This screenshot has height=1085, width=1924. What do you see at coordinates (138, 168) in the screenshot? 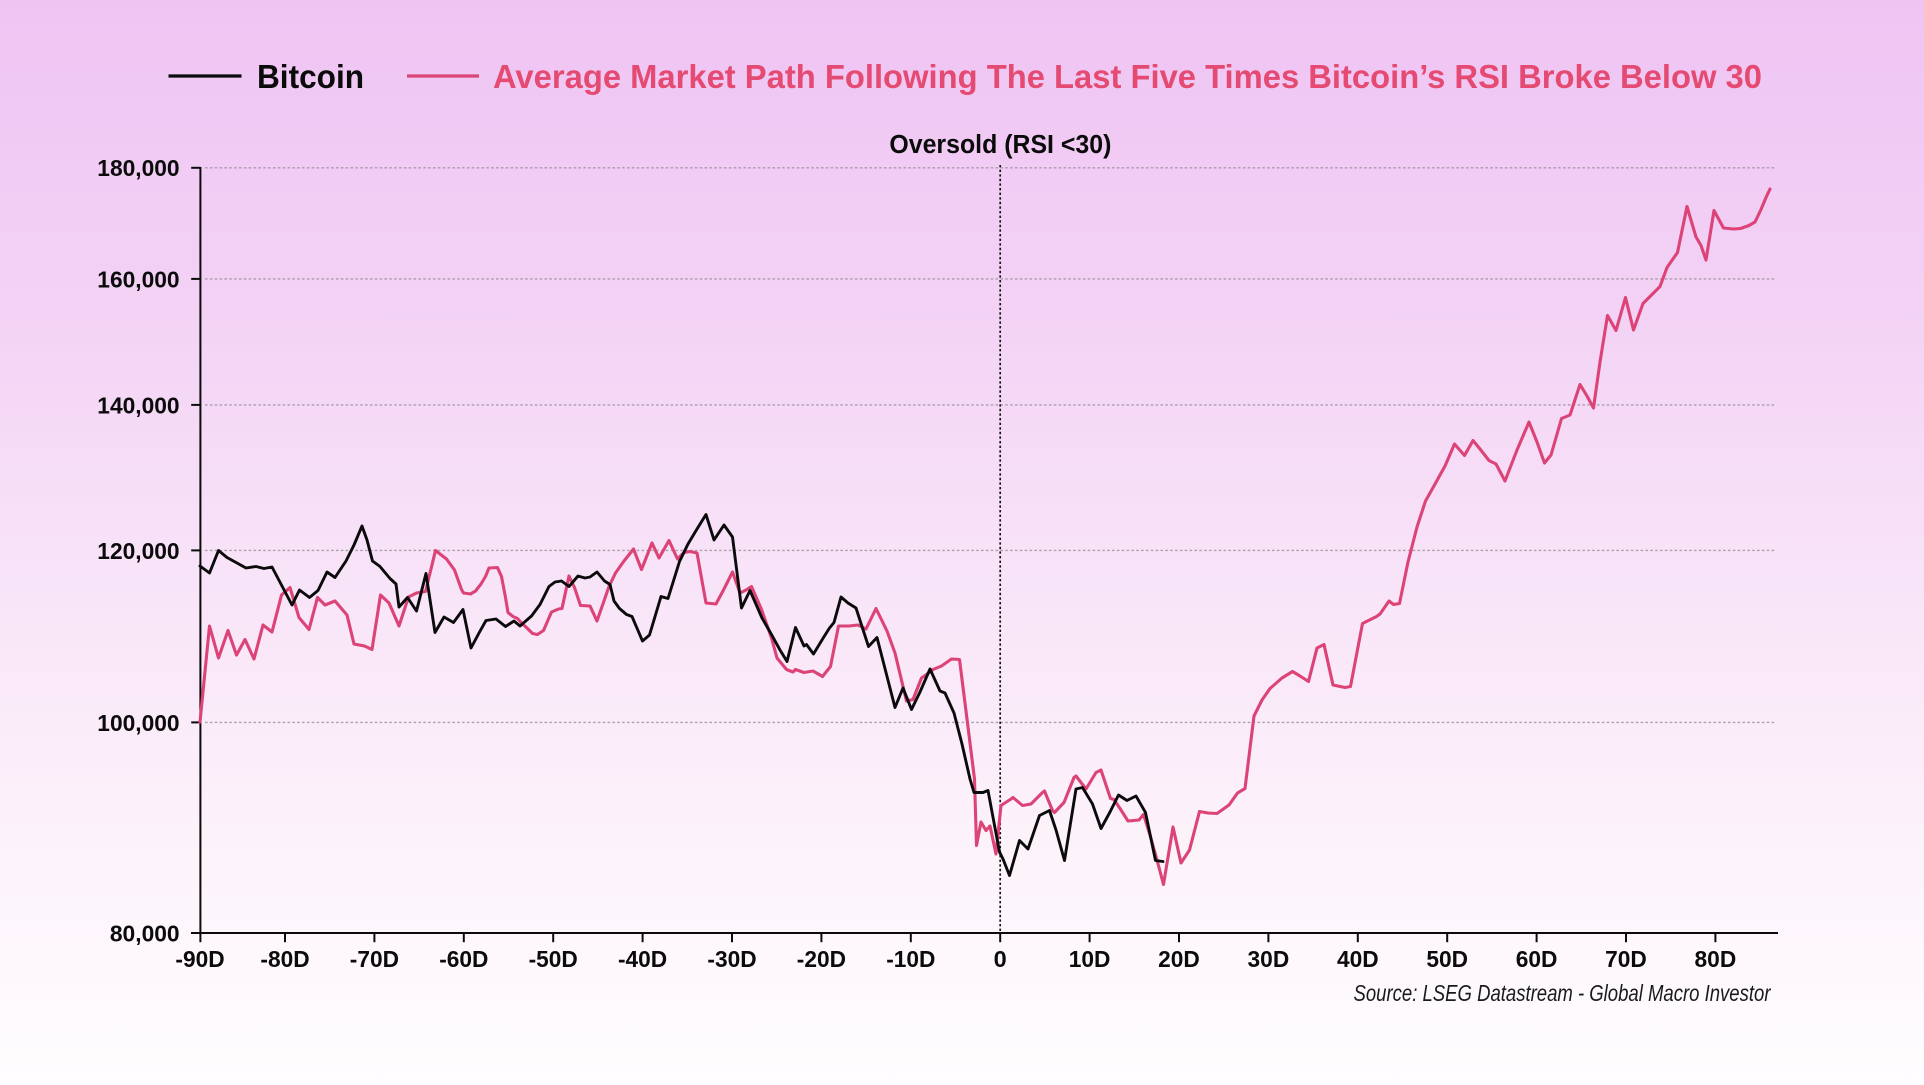
I see `svg-text: 180,000` at bounding box center [138, 168].